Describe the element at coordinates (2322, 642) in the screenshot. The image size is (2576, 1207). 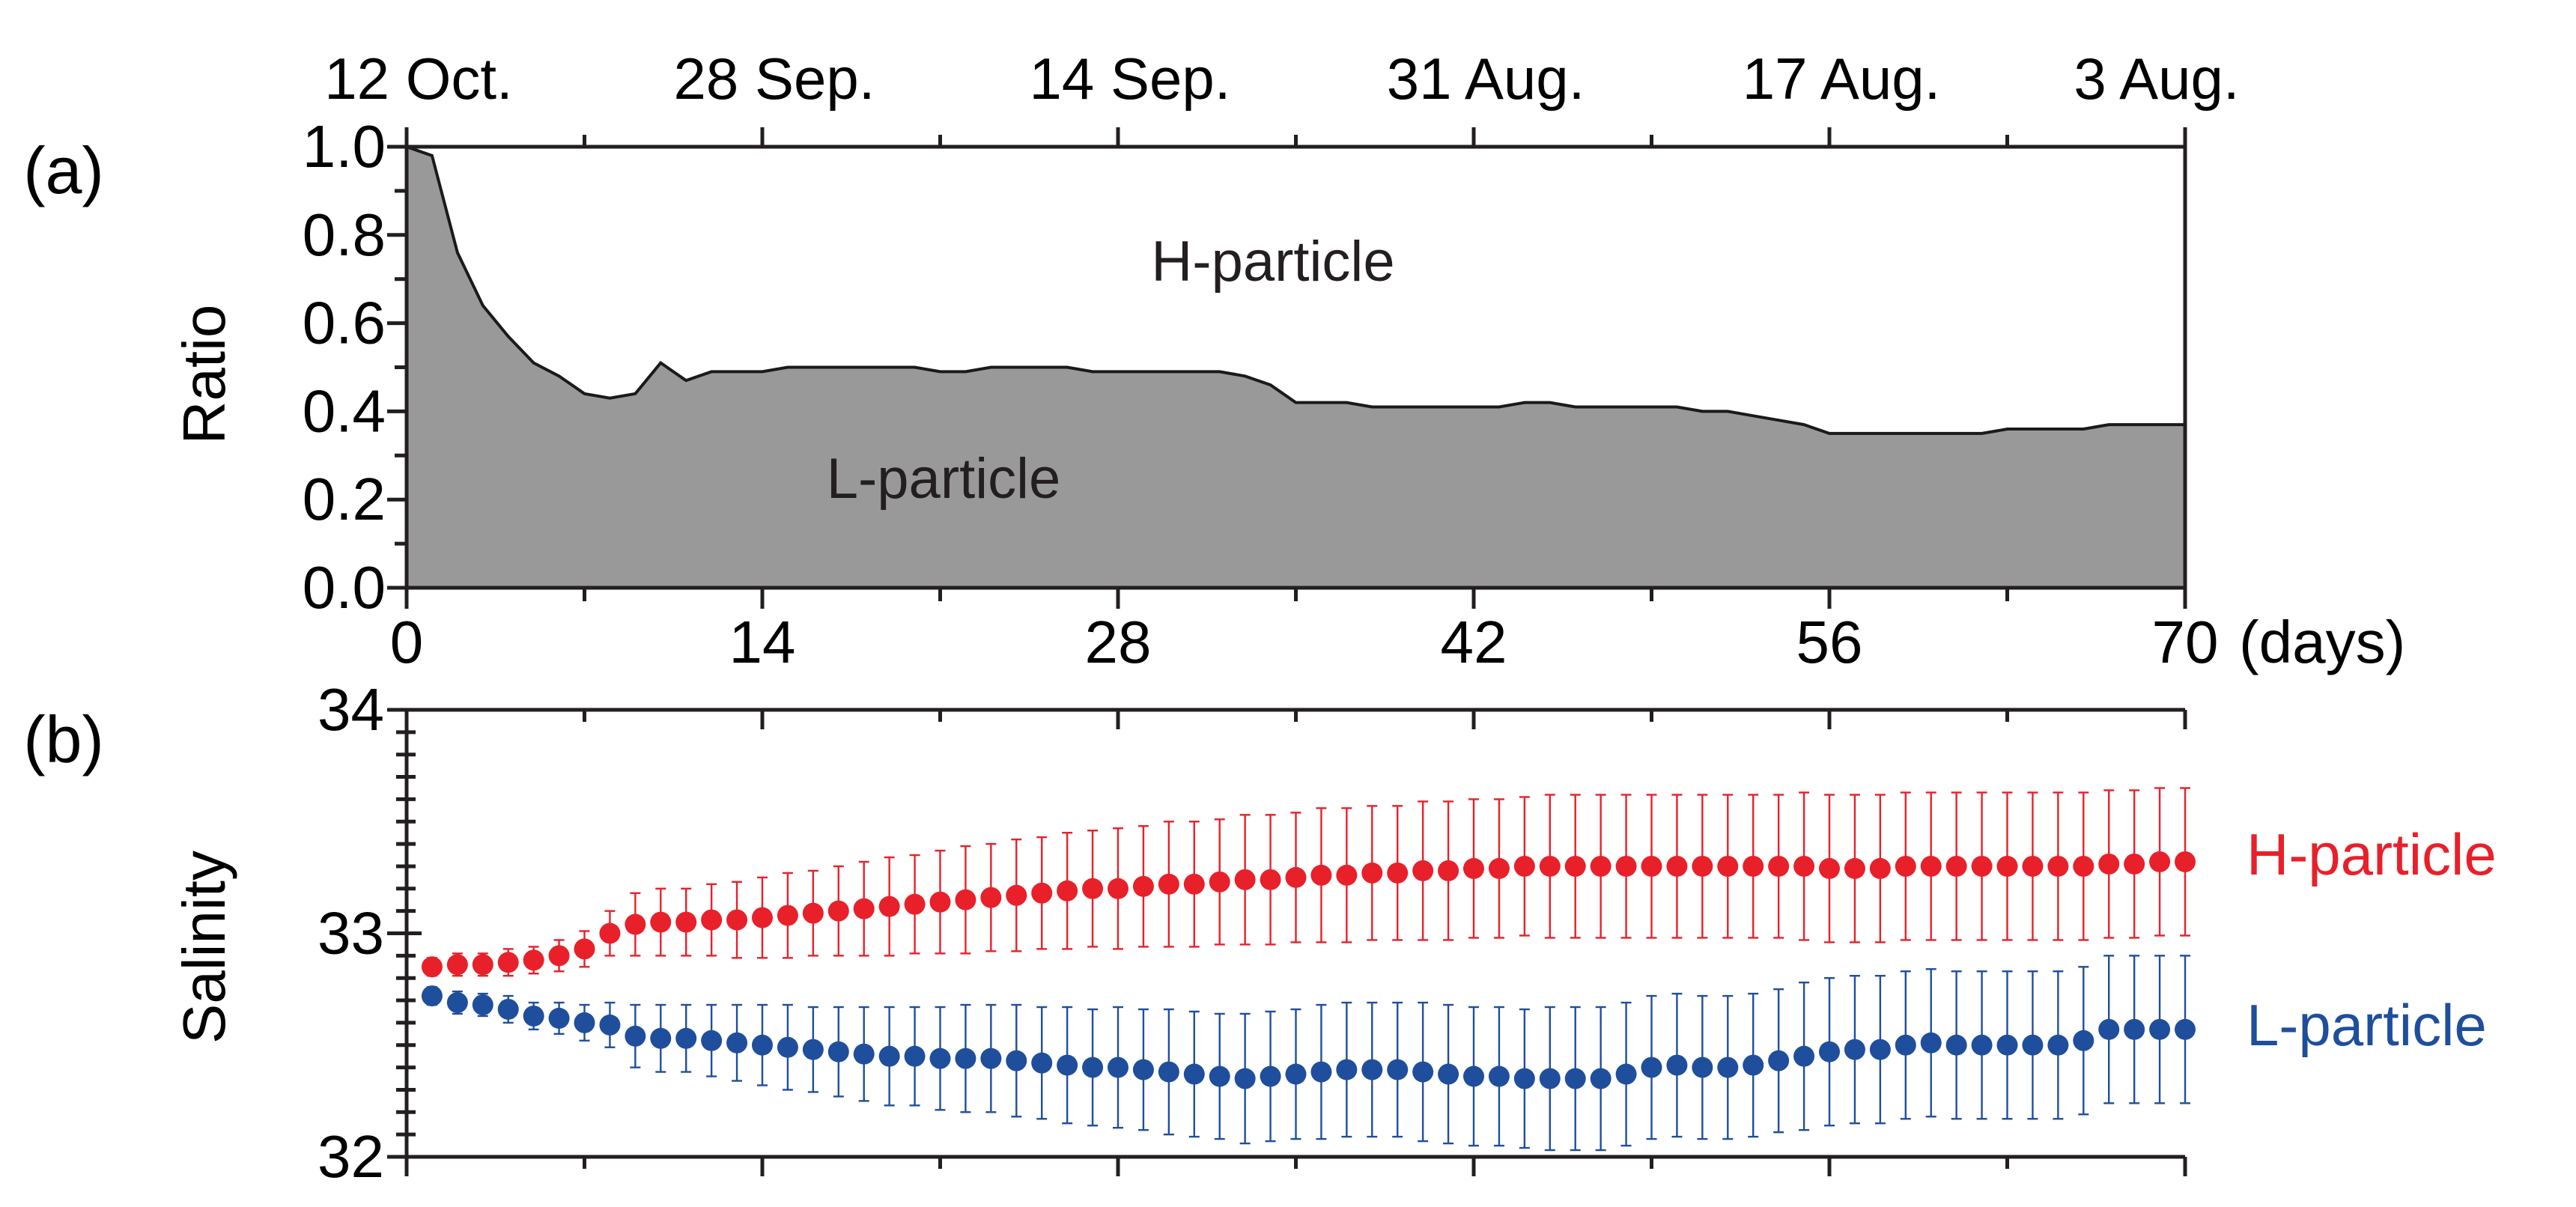
I see `panel-a-xlabel: (days)` at that location.